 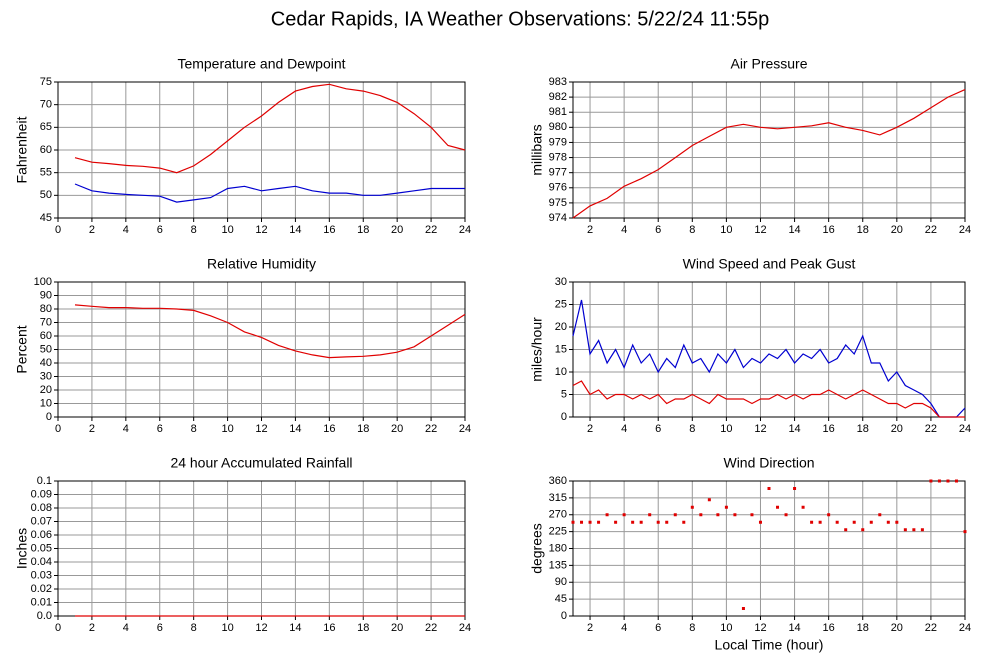 I want to click on y-tick-label: 978, so click(x=558, y=157).